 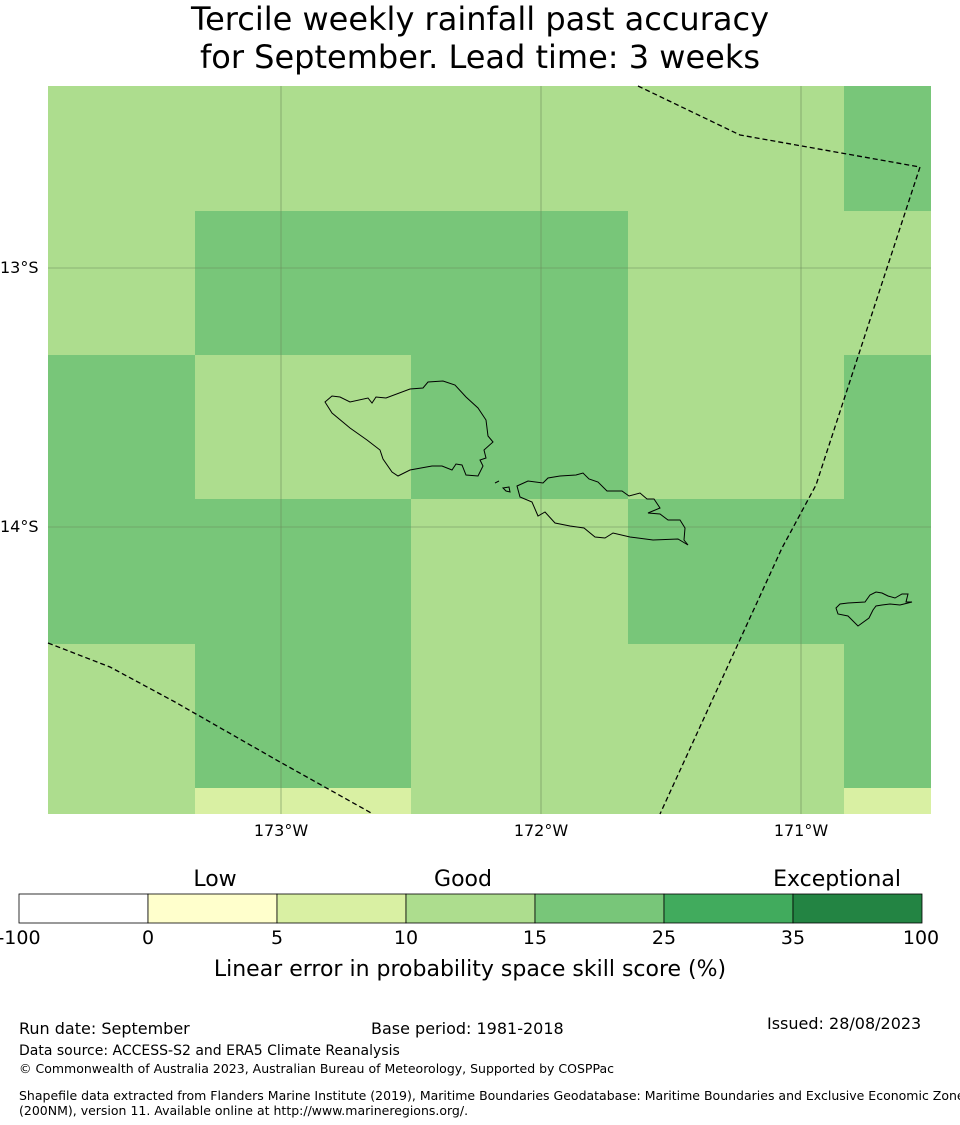 What do you see at coordinates (602, 509) in the screenshot?
I see `upolu-island` at bounding box center [602, 509].